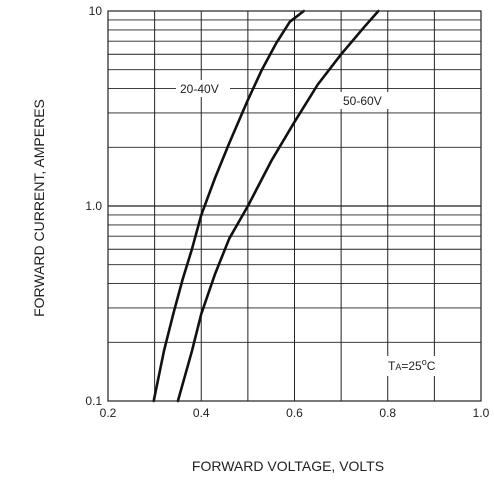 The image size is (494, 480). Describe the element at coordinates (294, 413) in the screenshot. I see `x-tick-label: 0.6` at that location.